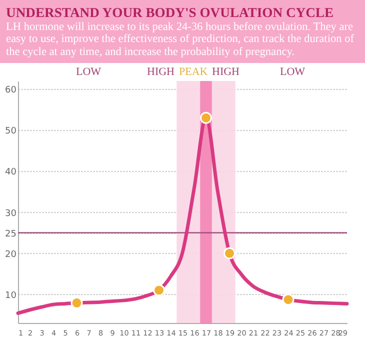 Image resolution: width=365 pixels, height=355 pixels. I want to click on y-tick-label: 10, so click(11, 296).